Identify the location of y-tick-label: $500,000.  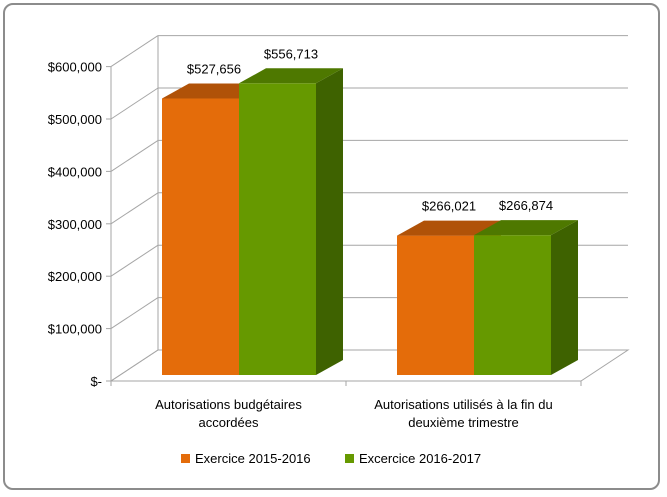
(75, 119).